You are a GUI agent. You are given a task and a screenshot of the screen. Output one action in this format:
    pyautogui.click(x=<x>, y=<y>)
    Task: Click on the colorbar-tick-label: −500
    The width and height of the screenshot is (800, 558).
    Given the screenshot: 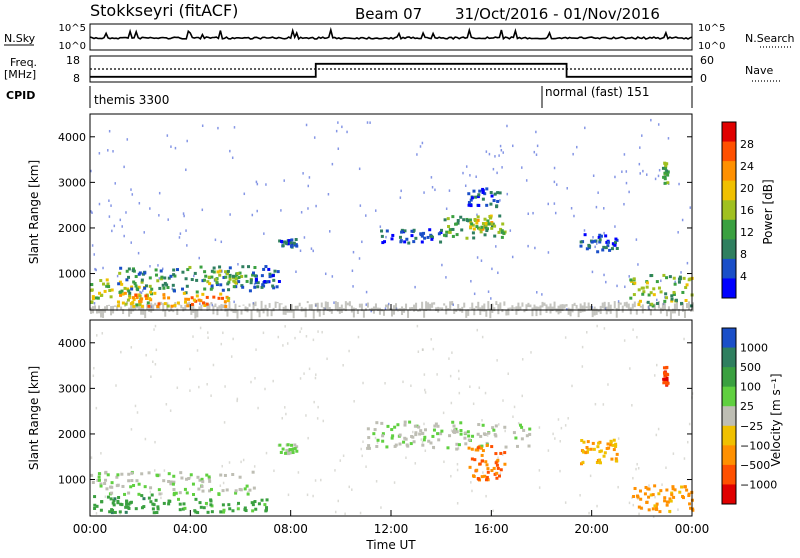 What is the action you would take?
    pyautogui.click(x=755, y=465)
    